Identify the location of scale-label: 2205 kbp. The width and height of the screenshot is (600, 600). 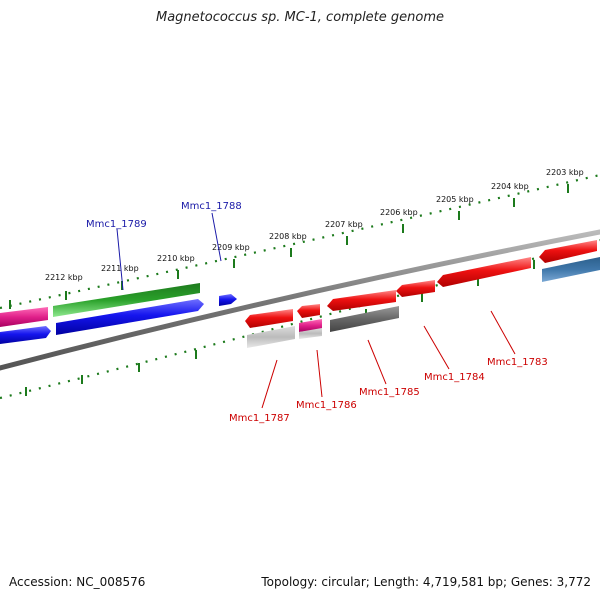
(455, 199).